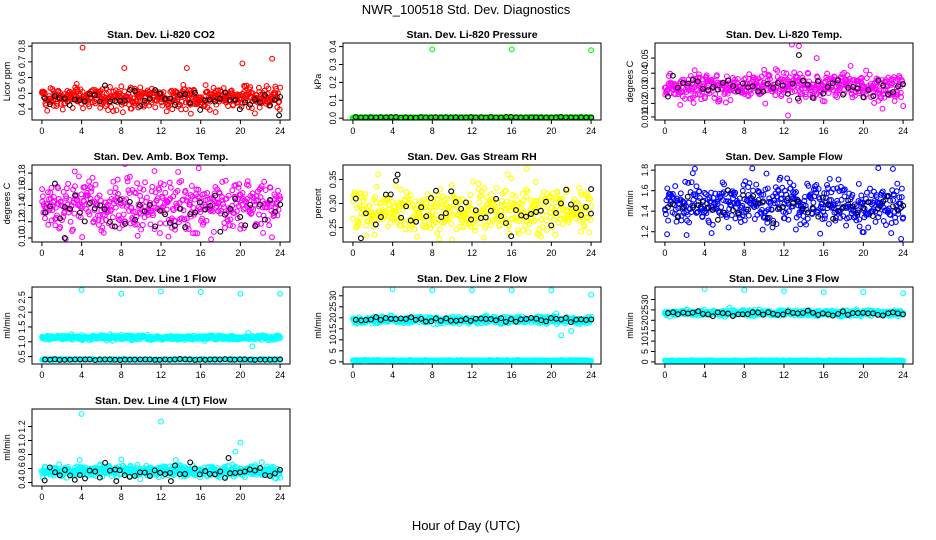 This screenshot has height=540, width=936. What do you see at coordinates (22, 297) in the screenshot?
I see `y-tick-label: 2.5` at bounding box center [22, 297].